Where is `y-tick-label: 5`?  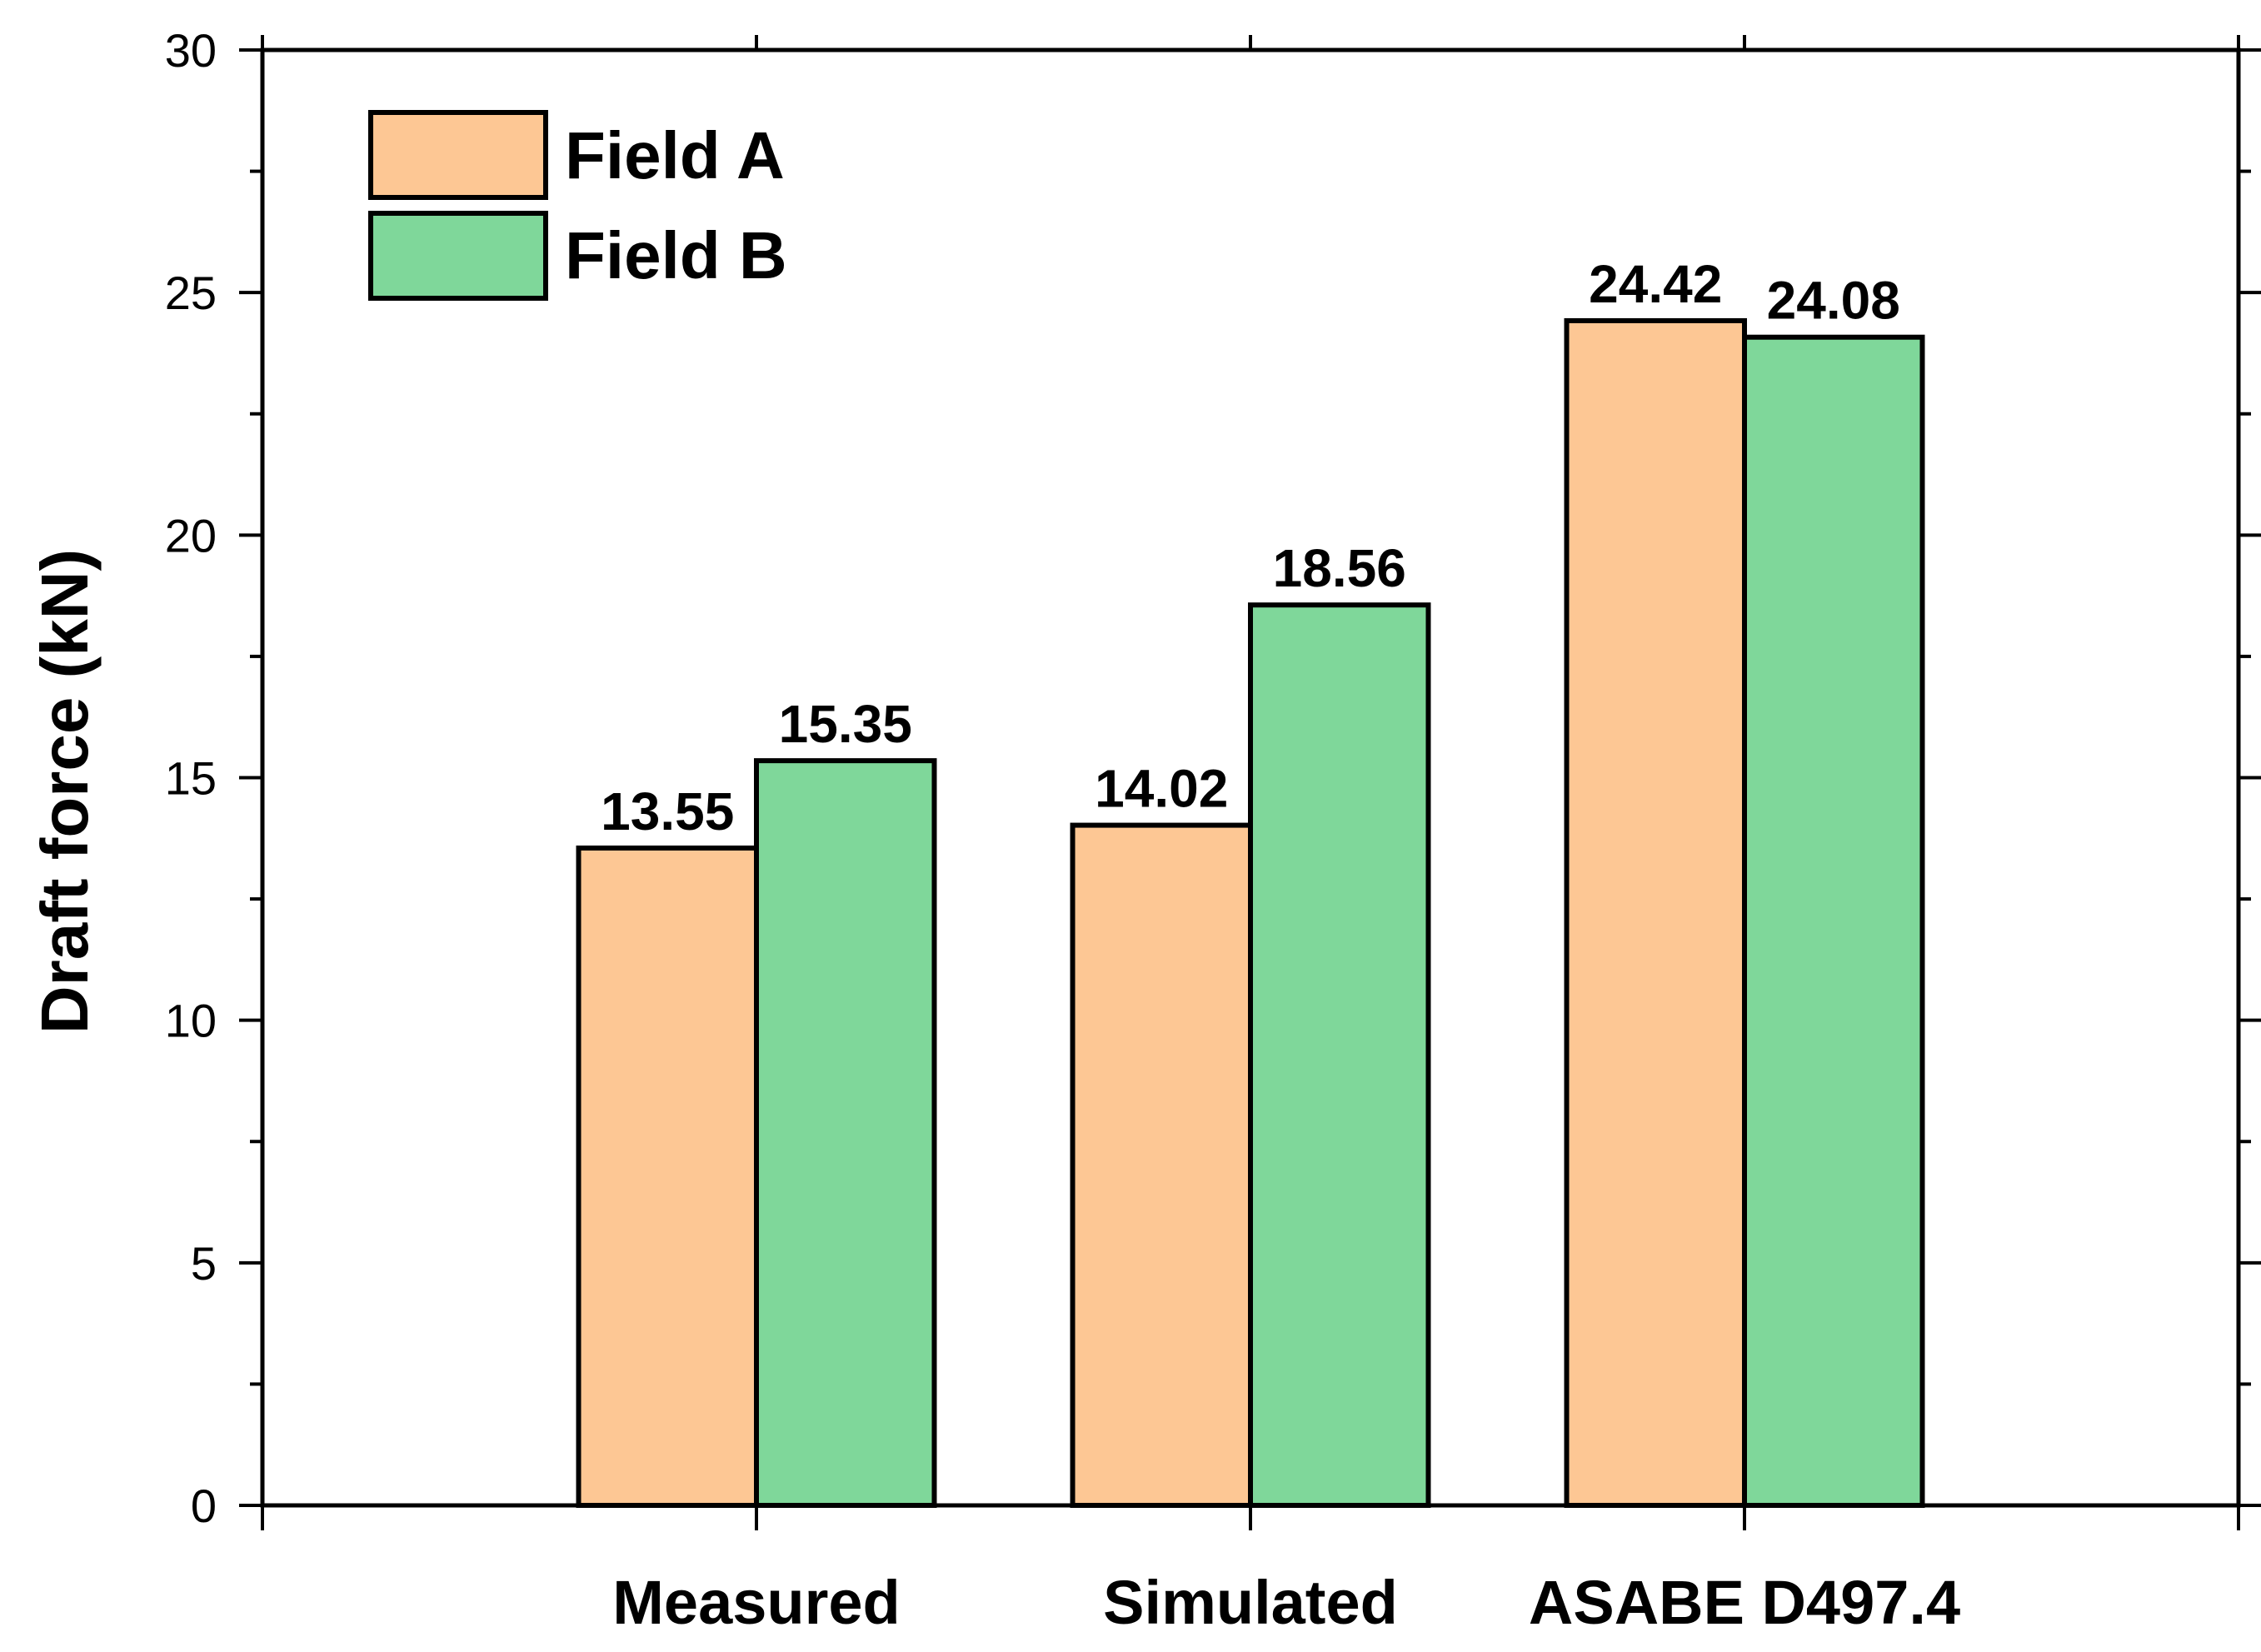
y-tick-label: 5 is located at coordinates (204, 1264).